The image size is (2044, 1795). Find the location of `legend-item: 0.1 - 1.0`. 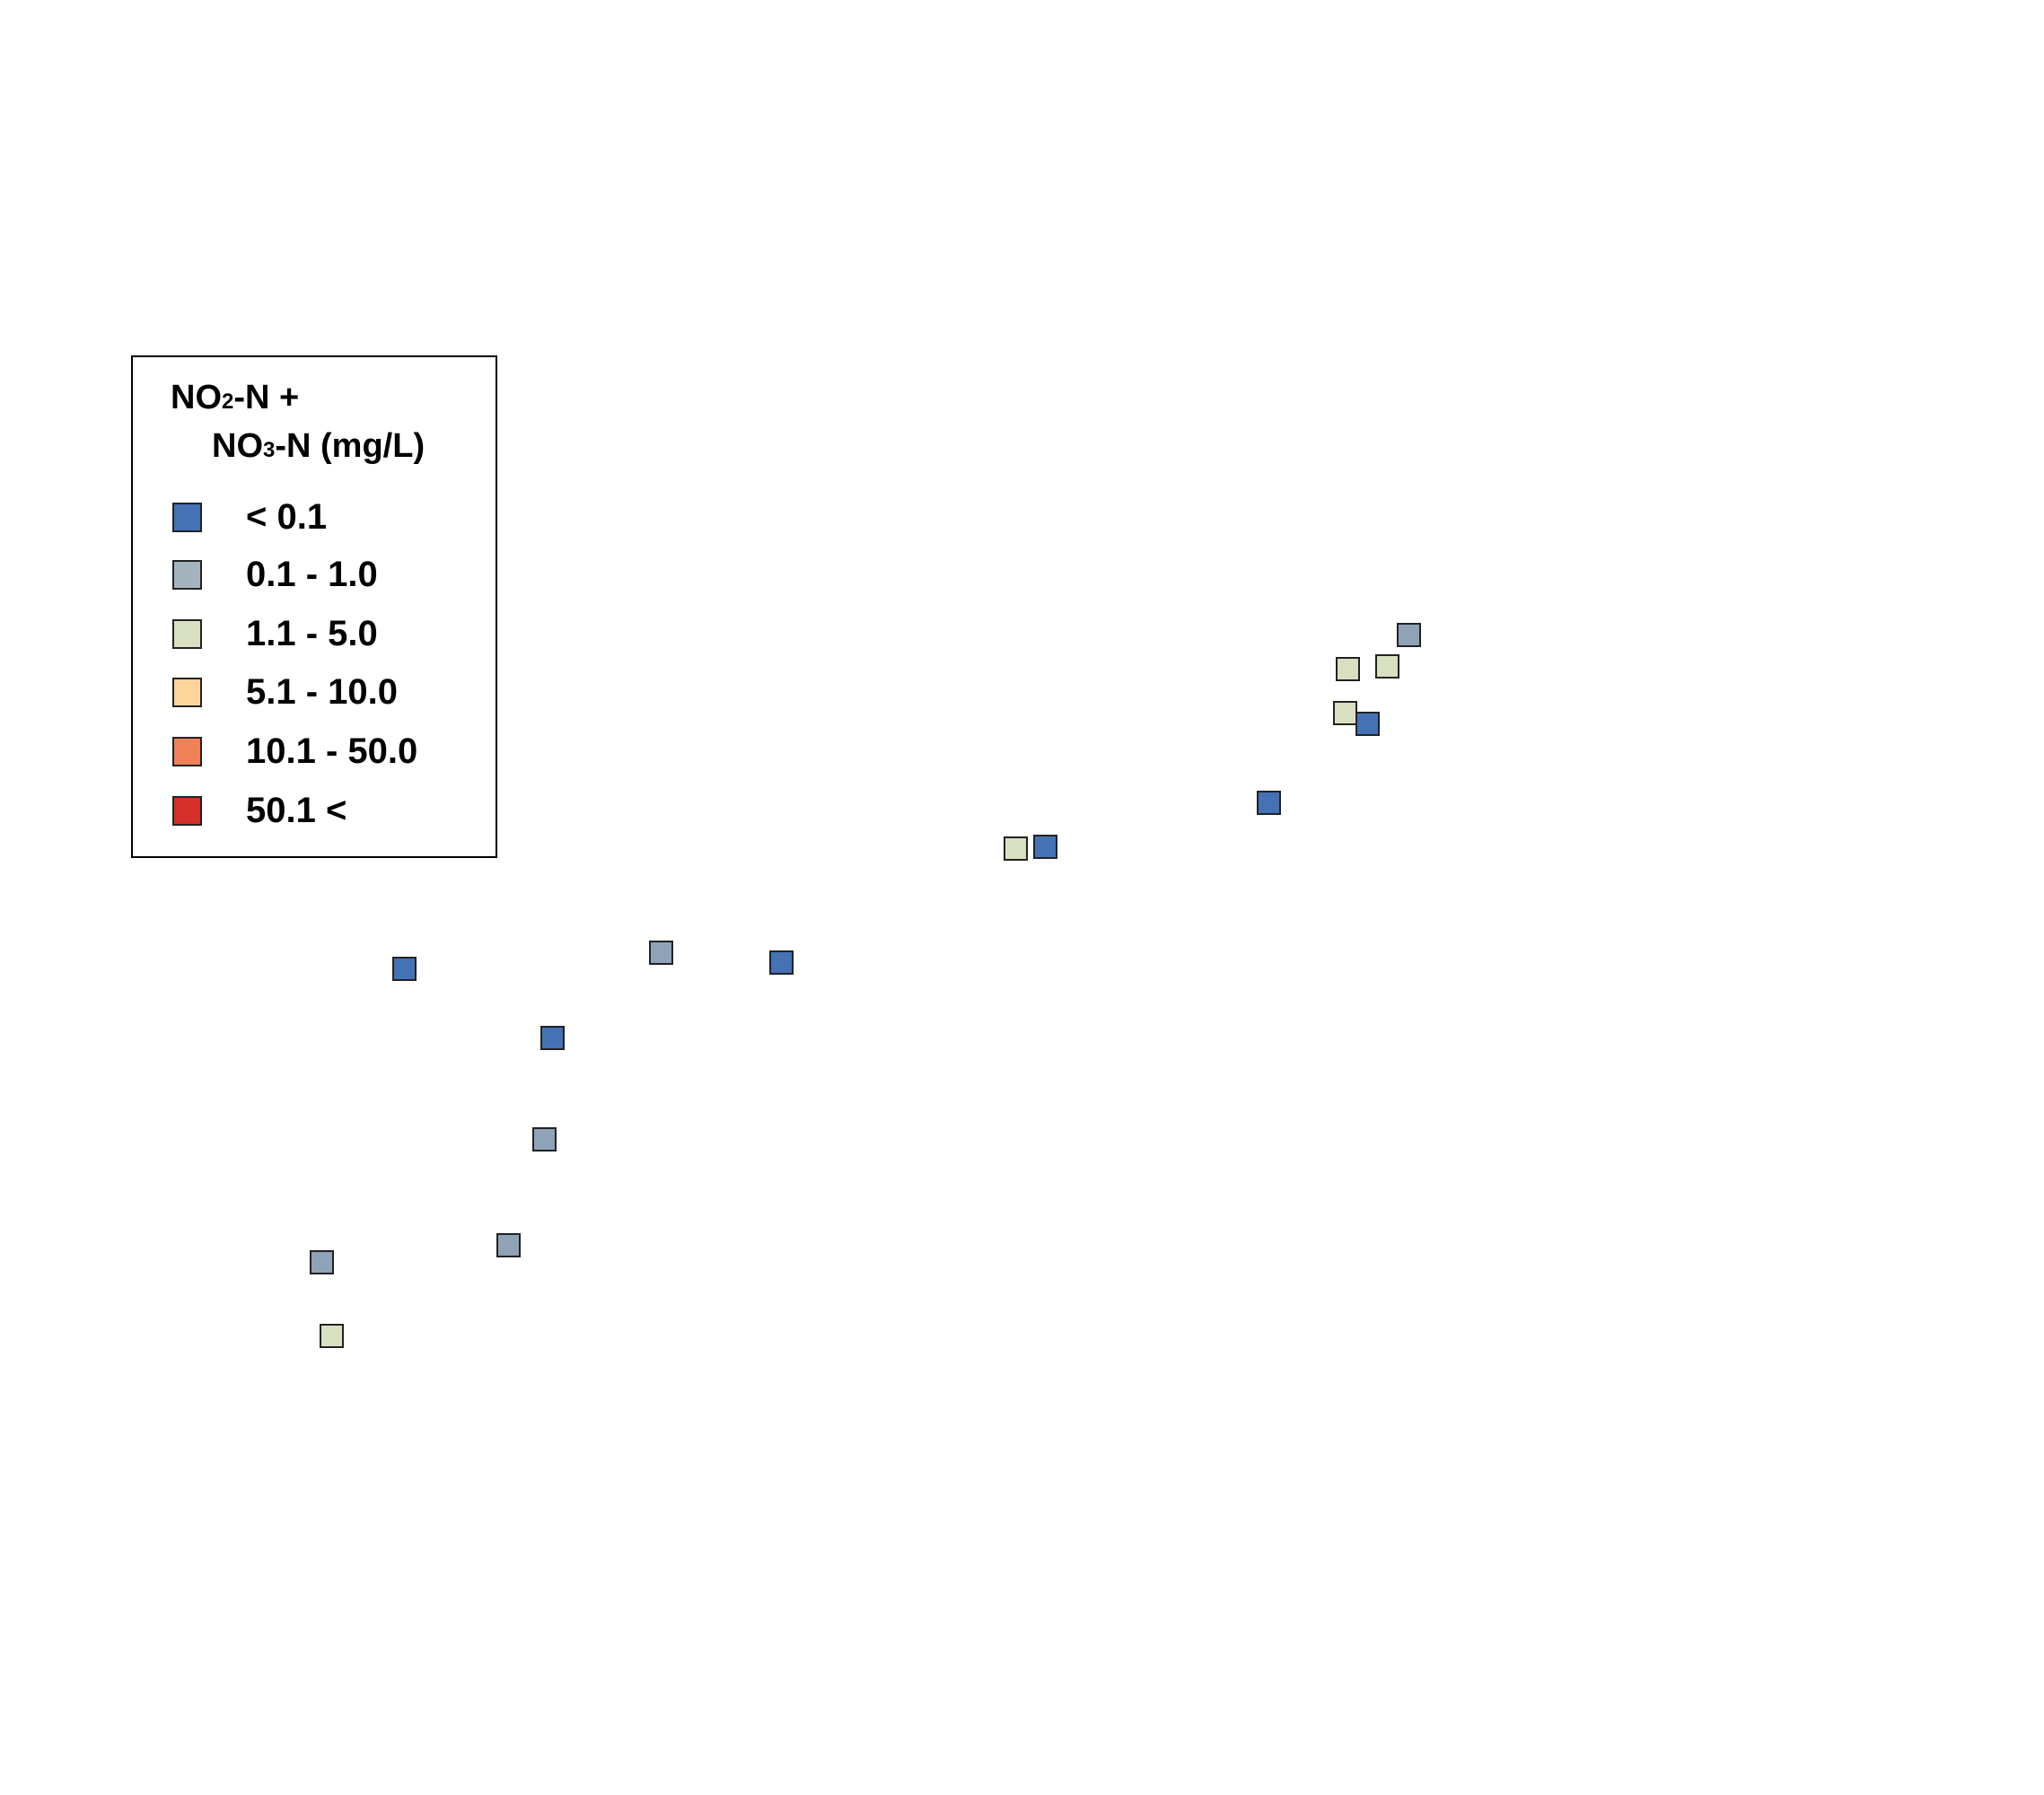

legend-item: 0.1 - 1.0 is located at coordinates (275, 574).